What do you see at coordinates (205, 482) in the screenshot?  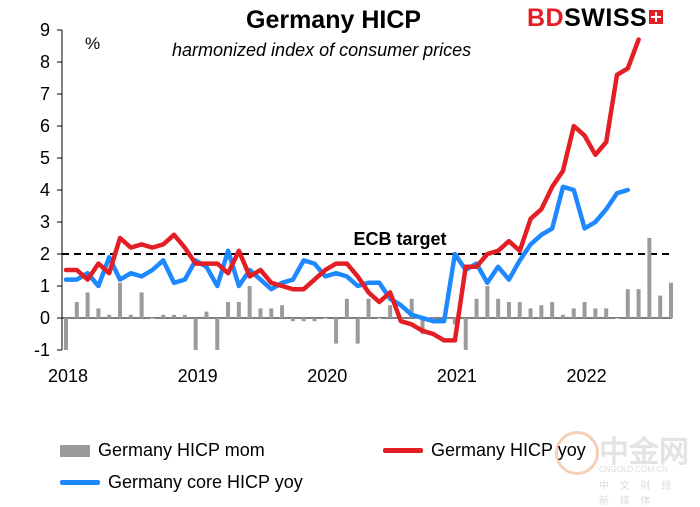 I see `legend-label-core: Germany core HICP yoy` at bounding box center [205, 482].